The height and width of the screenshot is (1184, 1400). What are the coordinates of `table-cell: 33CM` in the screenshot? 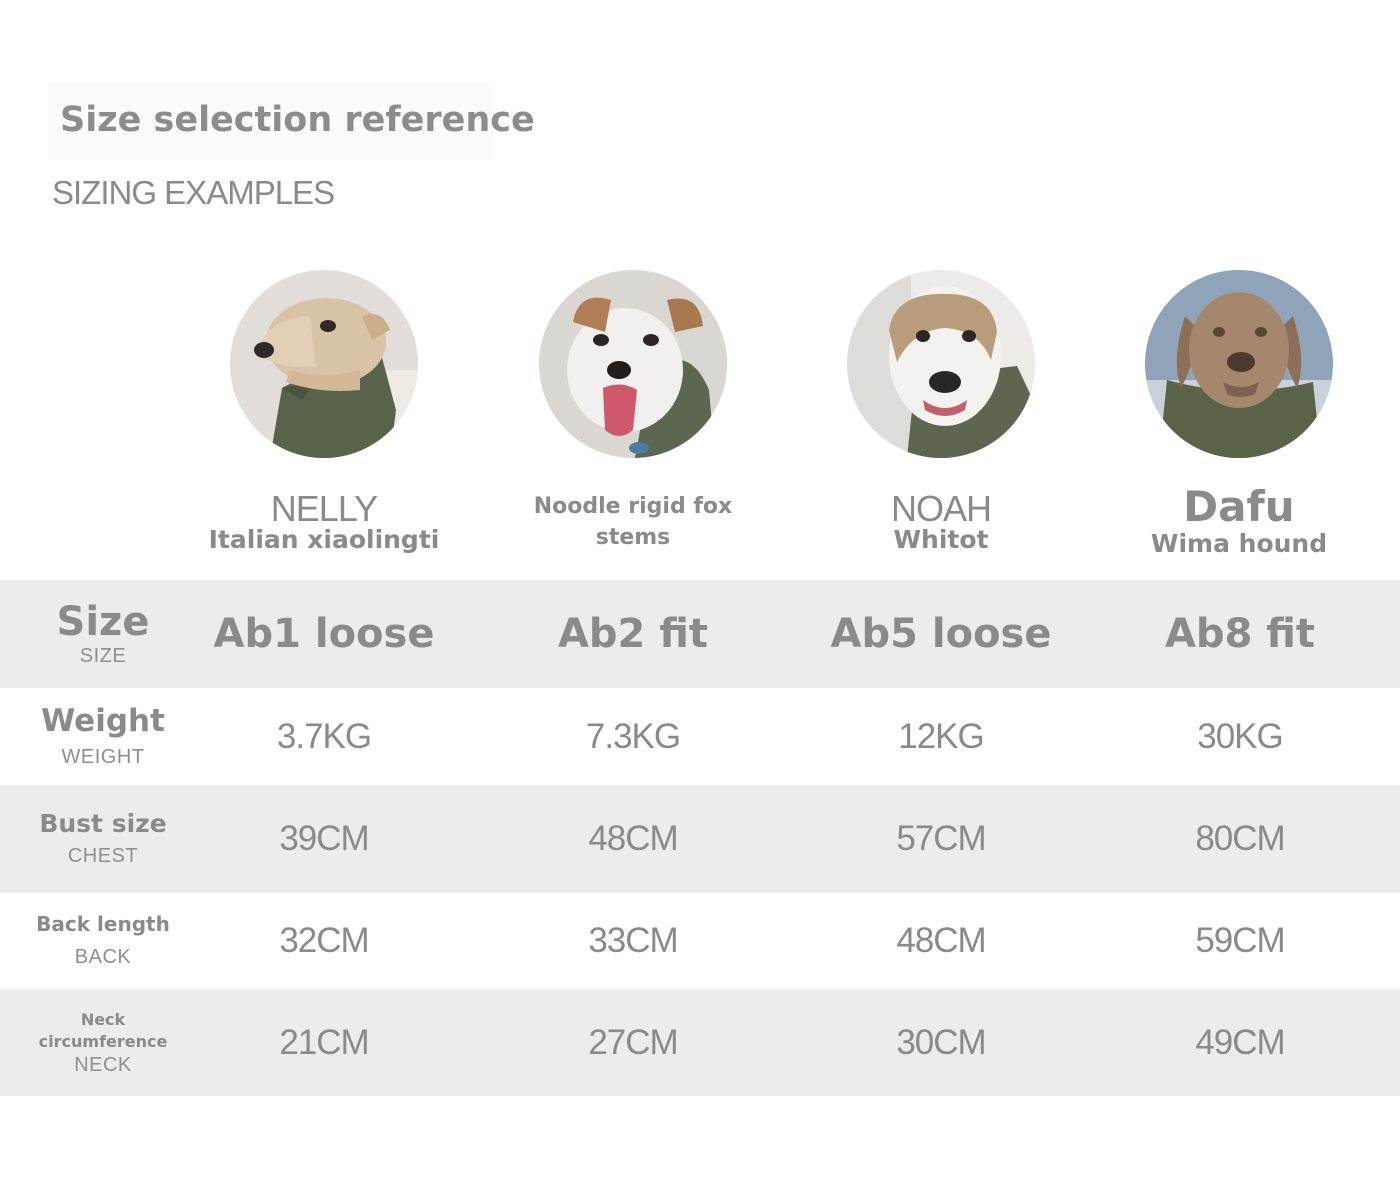 It's located at (633, 940).